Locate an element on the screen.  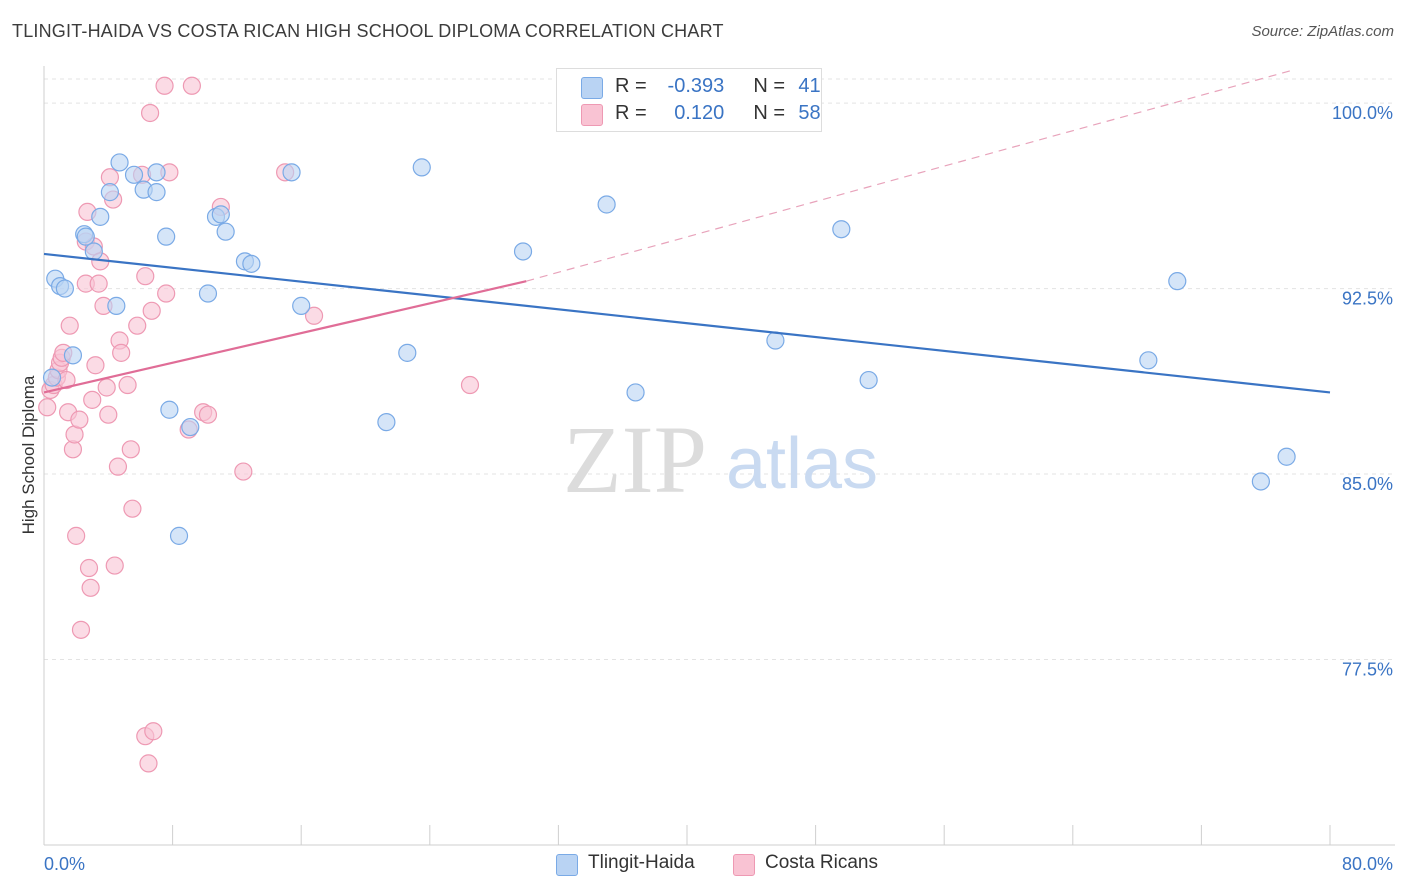
y-axis-label: High School Diploma is located at coordinates (28, 454).